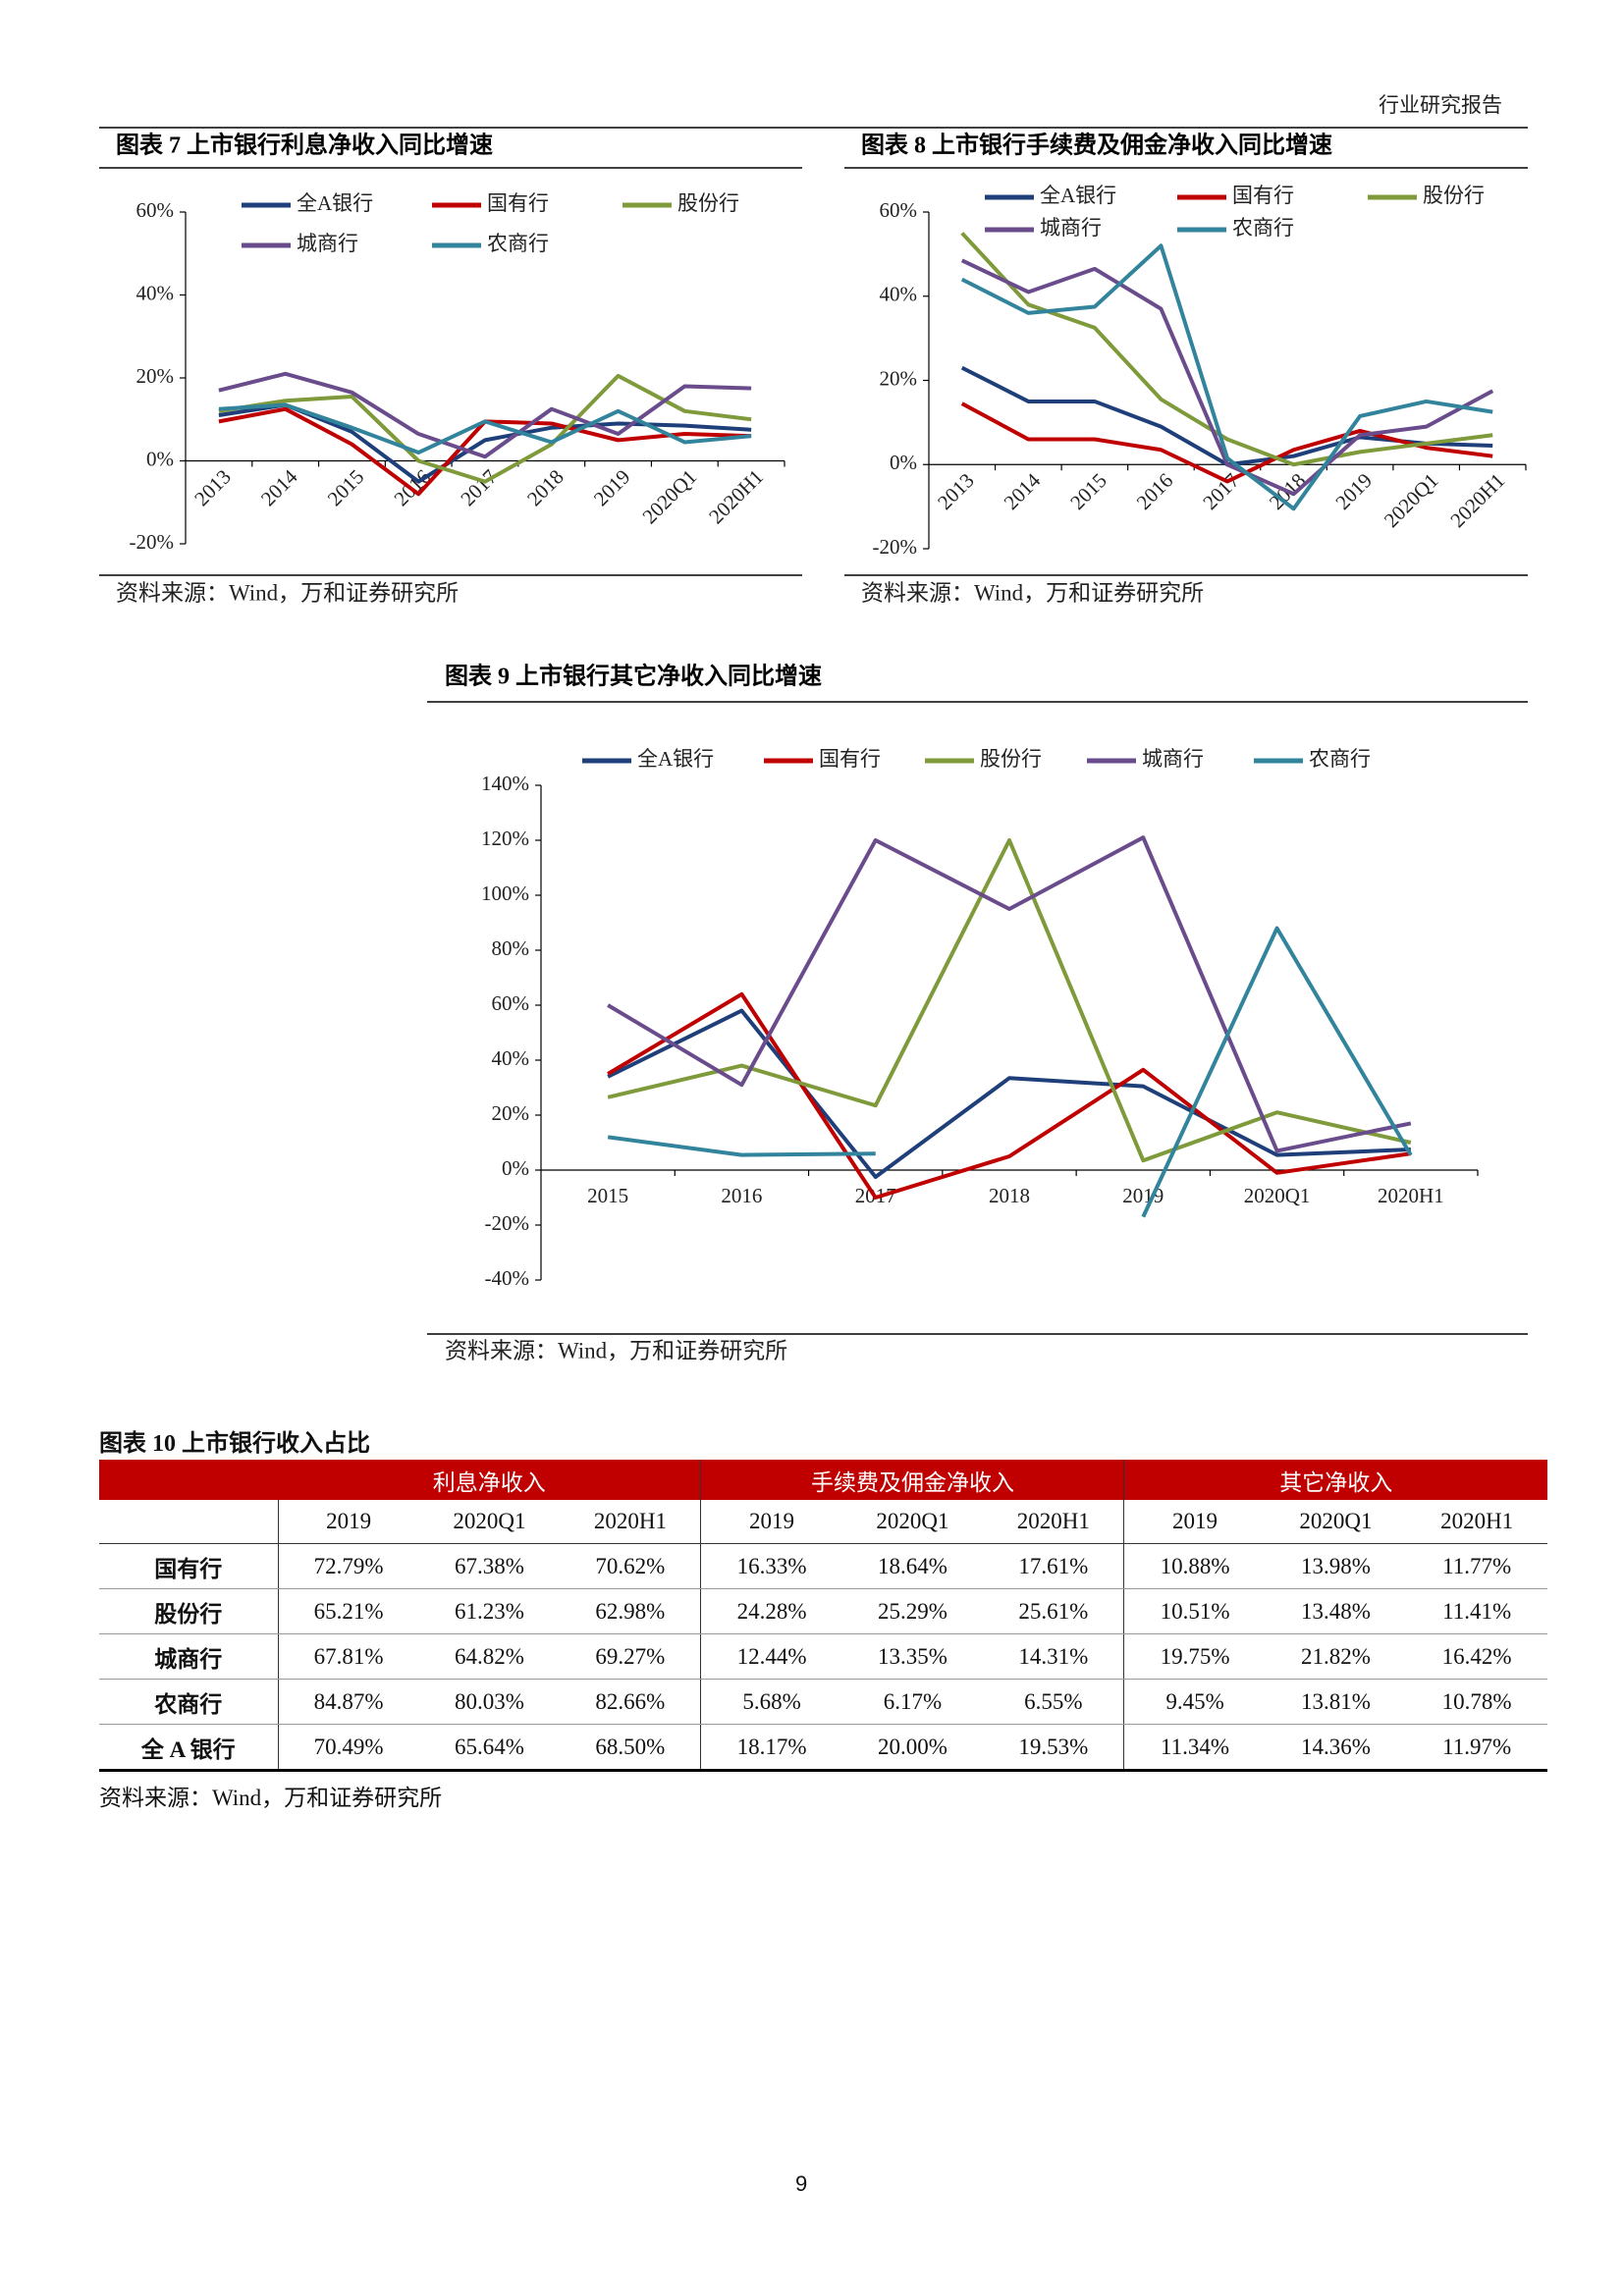  Describe the element at coordinates (1476, 1611) in the screenshot. I see `cell: 11.41%` at that location.